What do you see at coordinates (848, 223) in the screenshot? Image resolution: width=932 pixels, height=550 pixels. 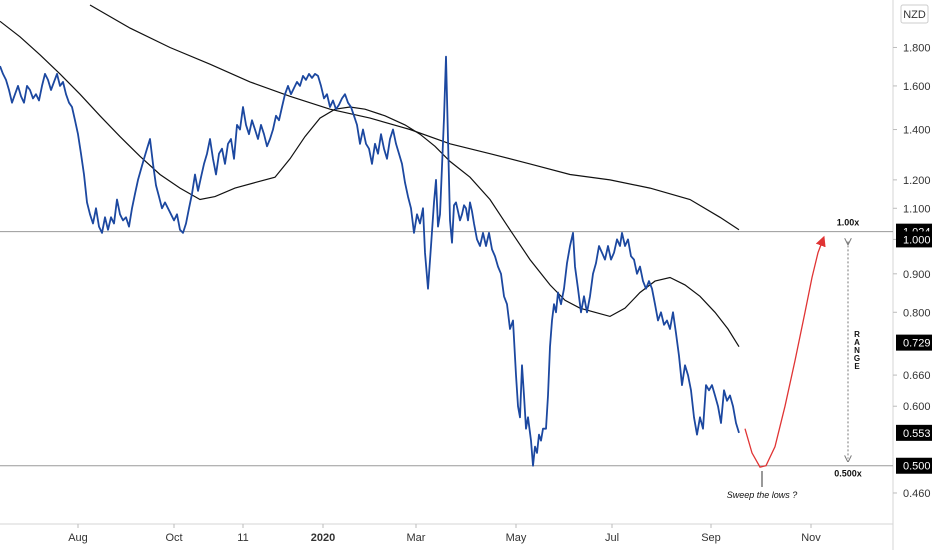 I see `level-annotation: 1.00x` at bounding box center [848, 223].